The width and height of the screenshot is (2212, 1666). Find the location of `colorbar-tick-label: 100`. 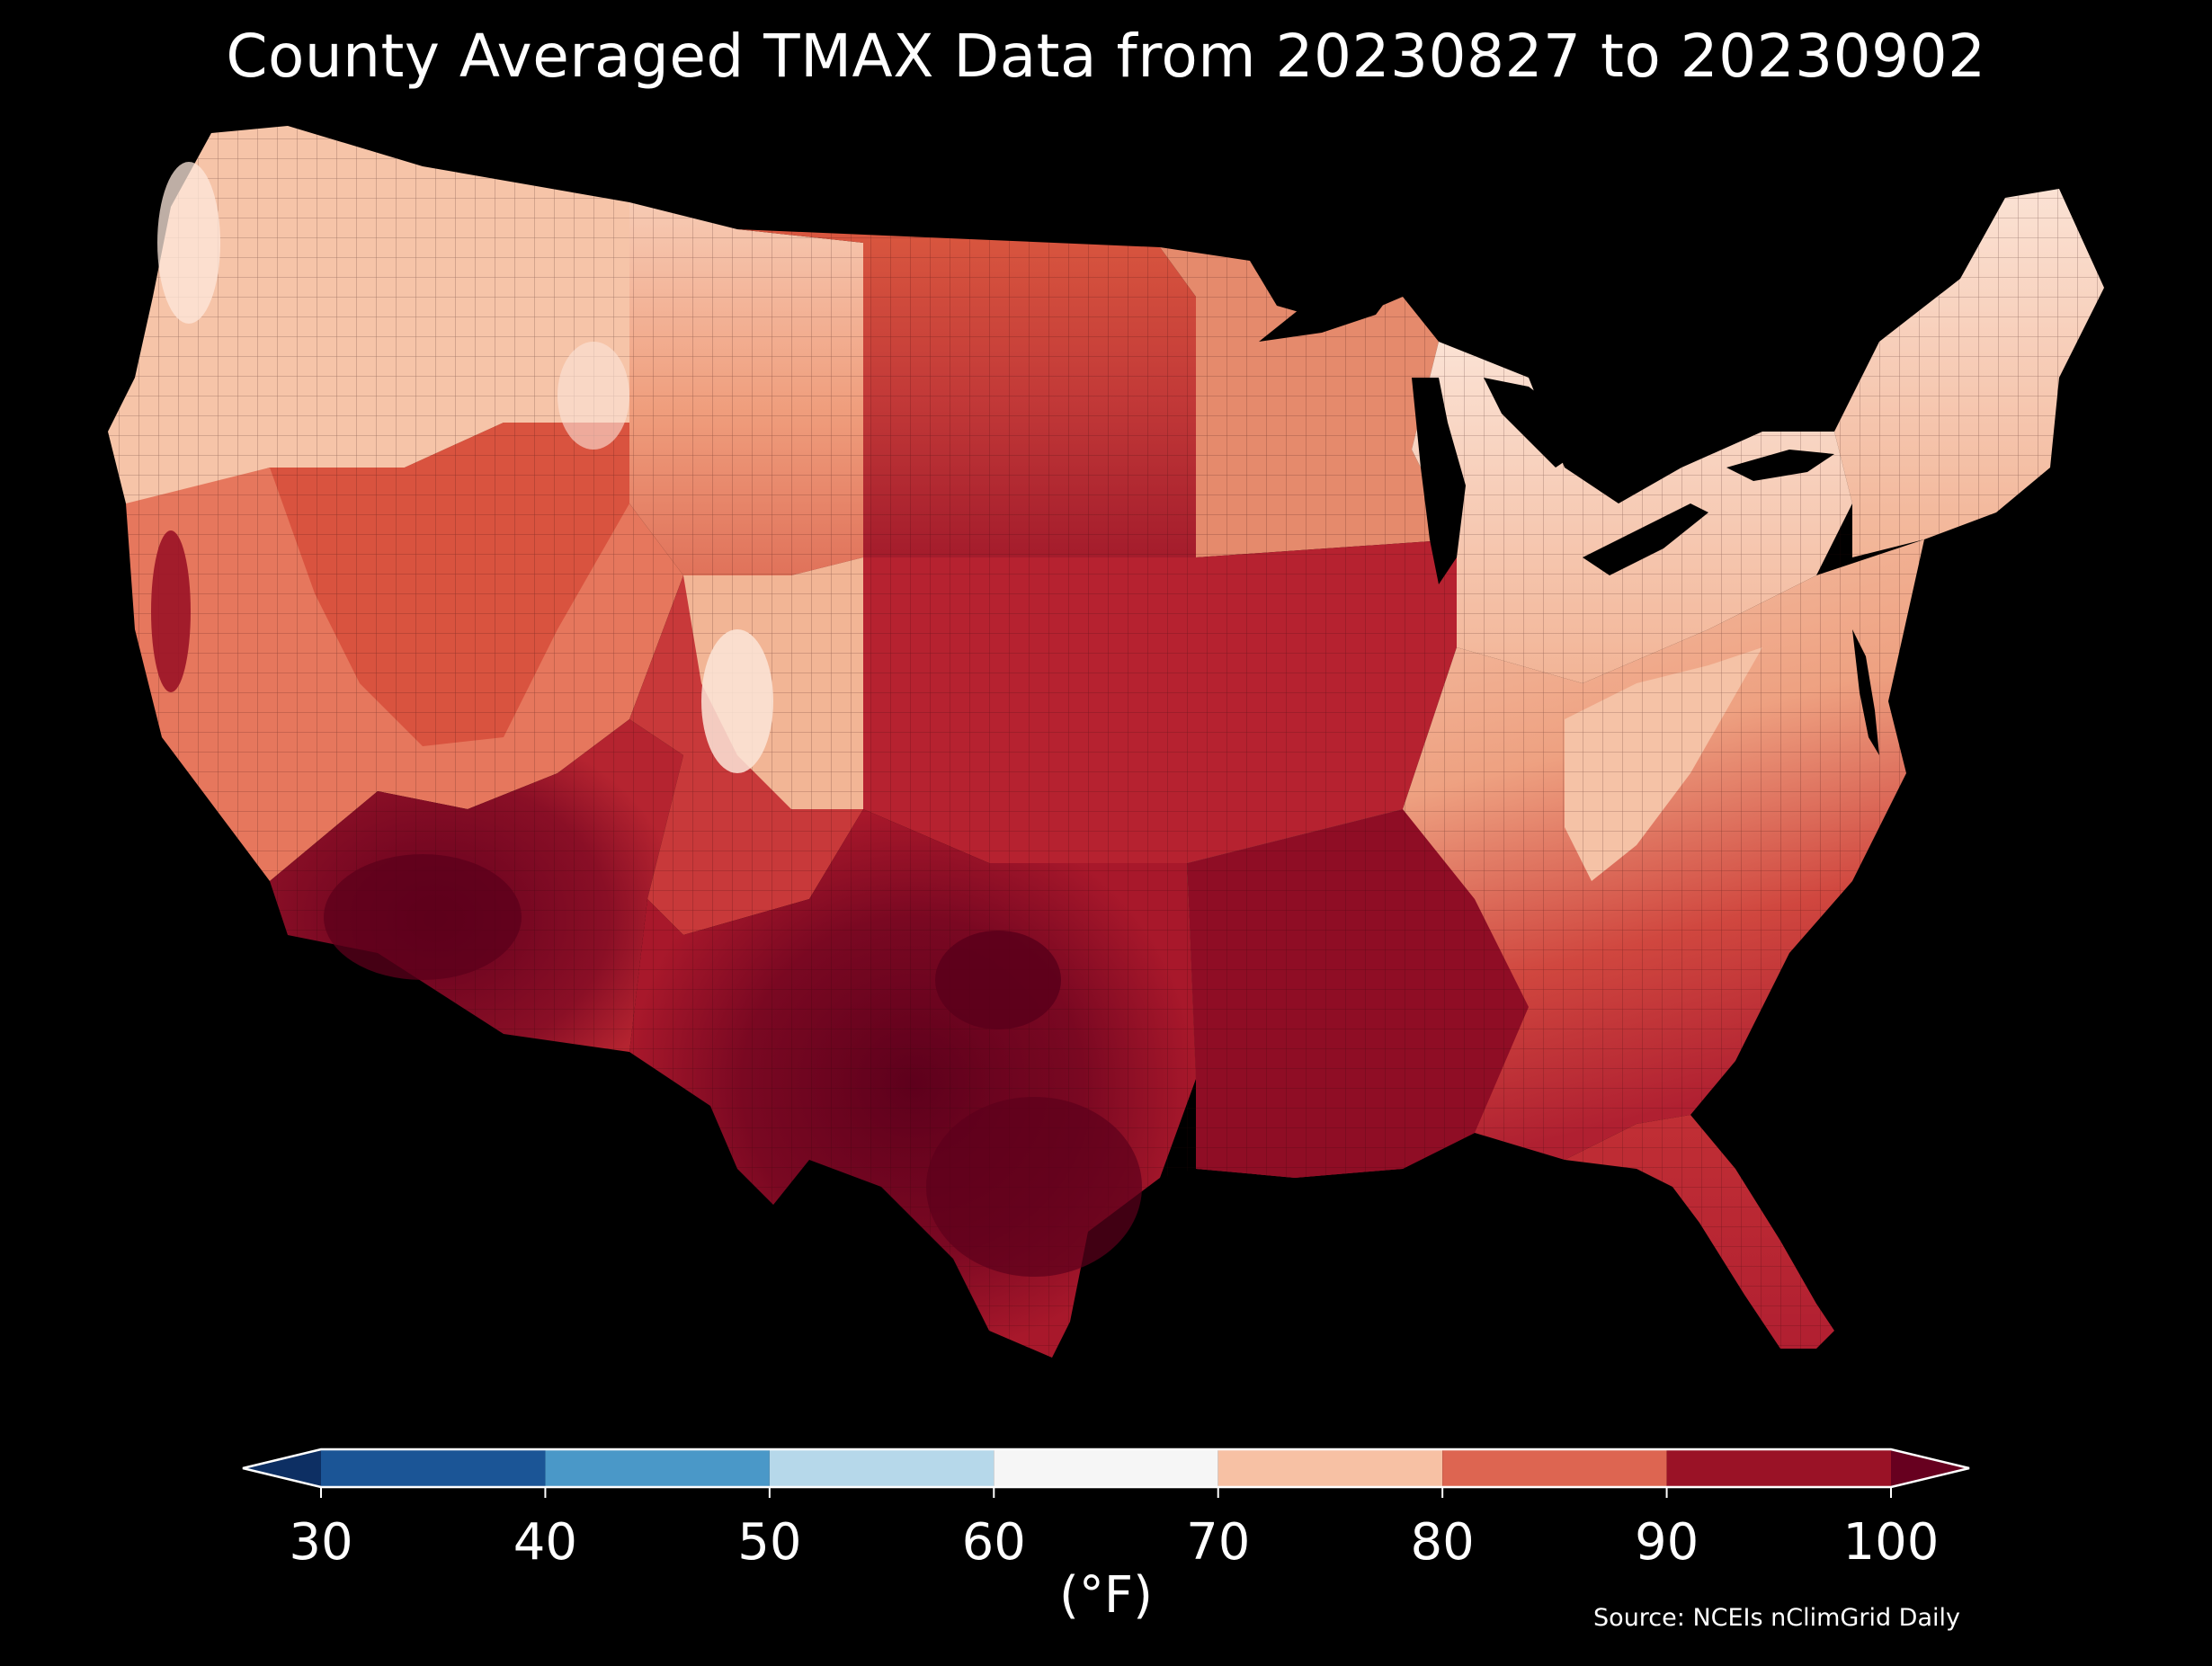

colorbar-tick-label: 100 is located at coordinates (1891, 1542).